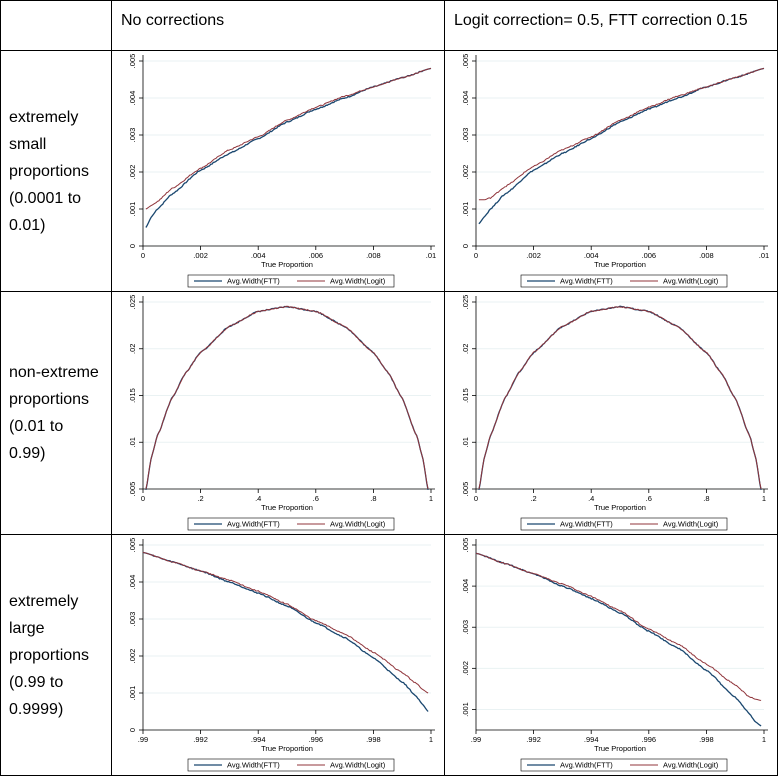  Describe the element at coordinates (45, 198) in the screenshot. I see `row-label-line: (0.0001 to` at that location.